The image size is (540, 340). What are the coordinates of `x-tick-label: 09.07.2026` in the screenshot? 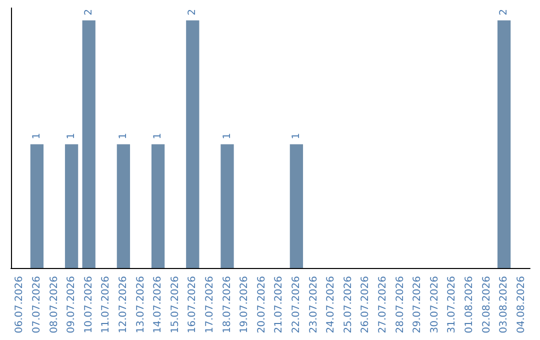 It's located at (72, 305).